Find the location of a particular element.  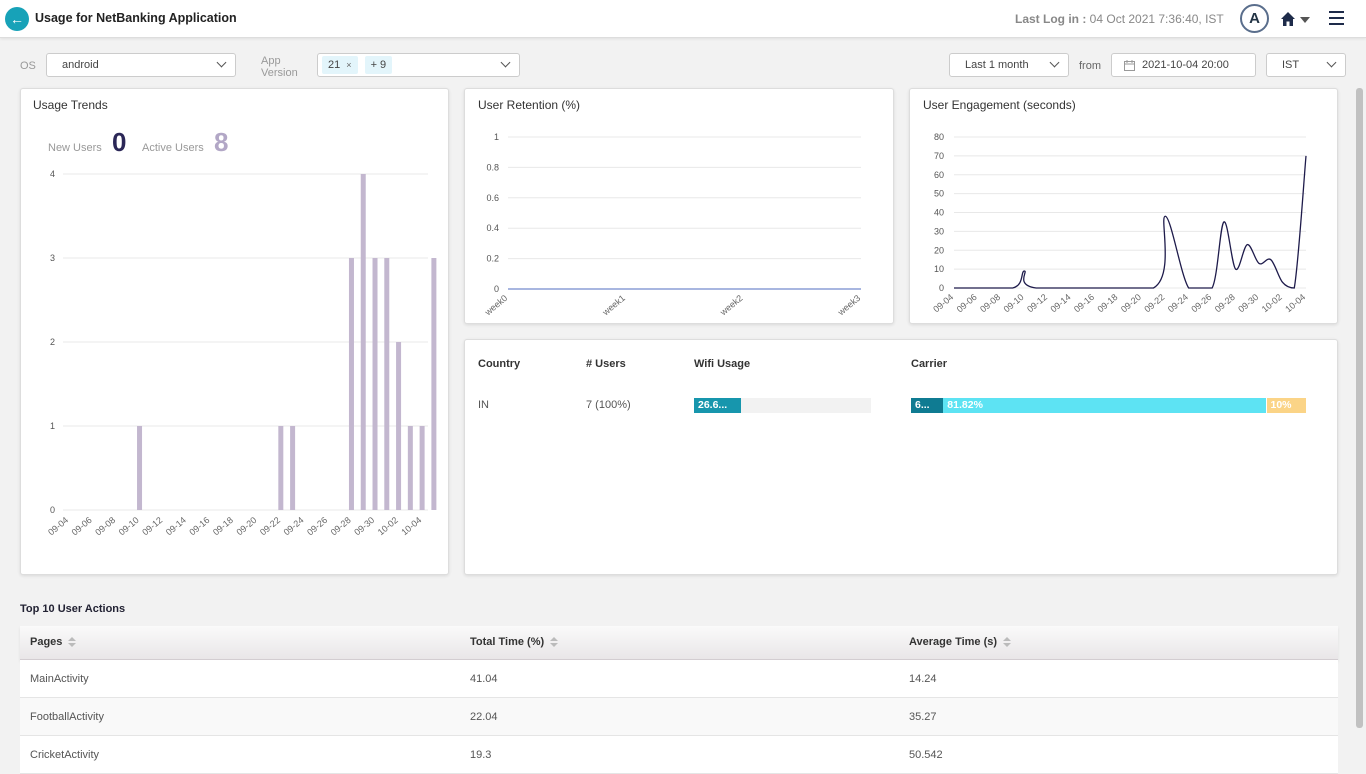

app-version-more: + 9 is located at coordinates (378, 65).